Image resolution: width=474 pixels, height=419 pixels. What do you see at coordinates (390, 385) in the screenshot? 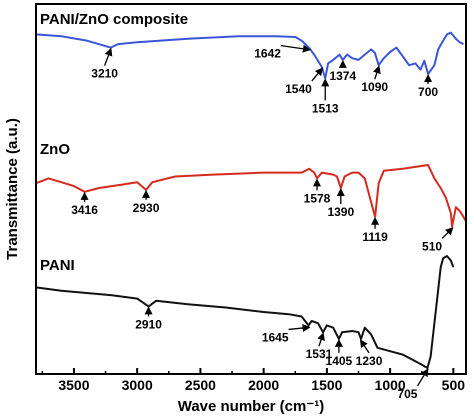
I see `x-tick-label-5: 1000` at bounding box center [390, 385].